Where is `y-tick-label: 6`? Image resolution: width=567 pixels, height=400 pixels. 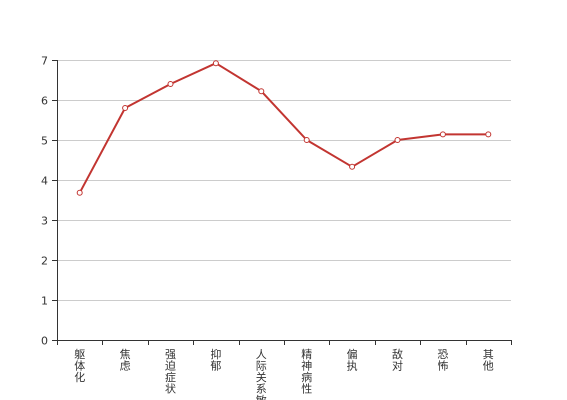 y-tick-label: 6 is located at coordinates (44, 101).